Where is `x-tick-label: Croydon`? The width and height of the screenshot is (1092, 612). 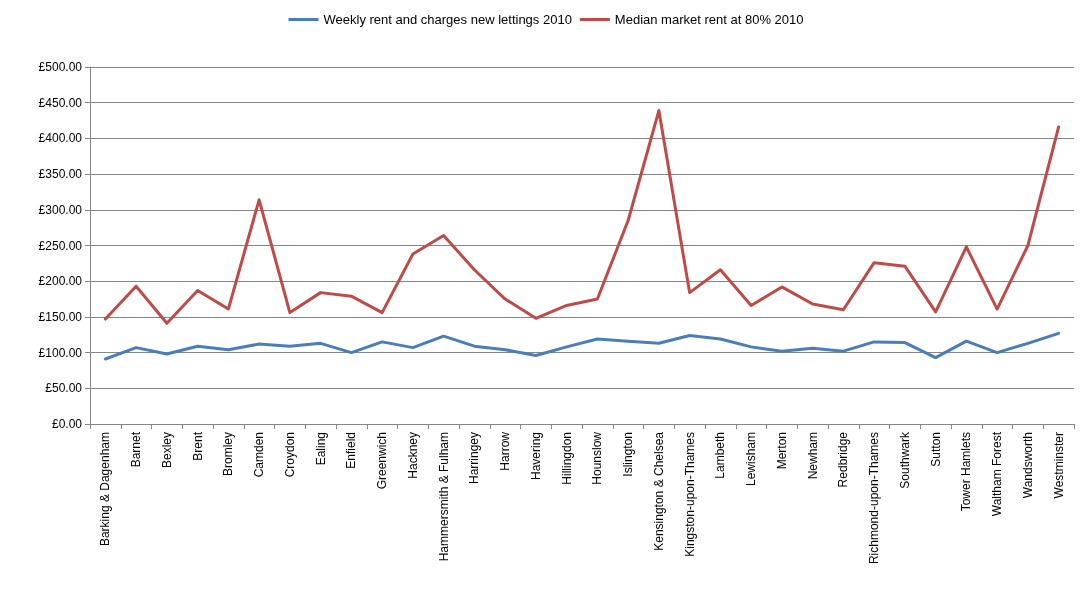
x-tick-label: Croydon is located at coordinates (289, 455).